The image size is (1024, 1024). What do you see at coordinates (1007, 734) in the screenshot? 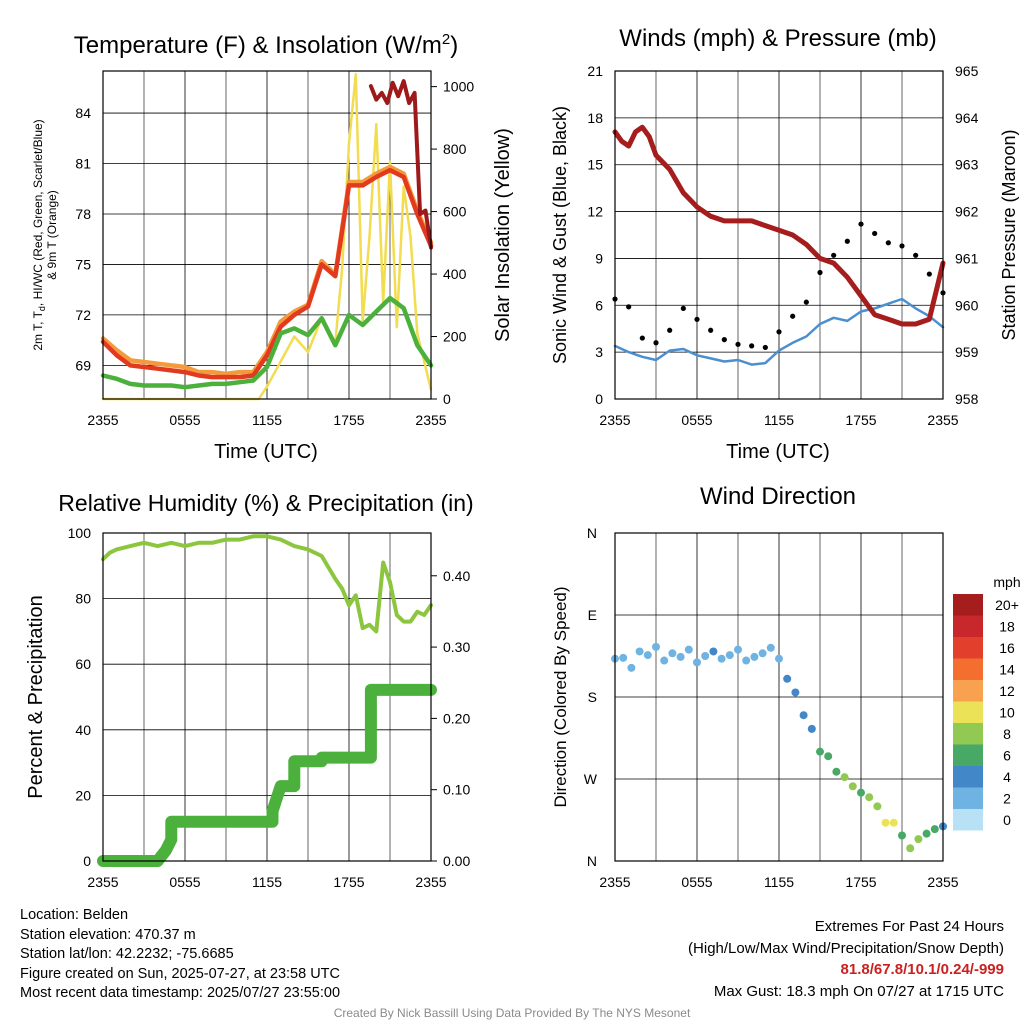
I see `legend-label: 8` at bounding box center [1007, 734].